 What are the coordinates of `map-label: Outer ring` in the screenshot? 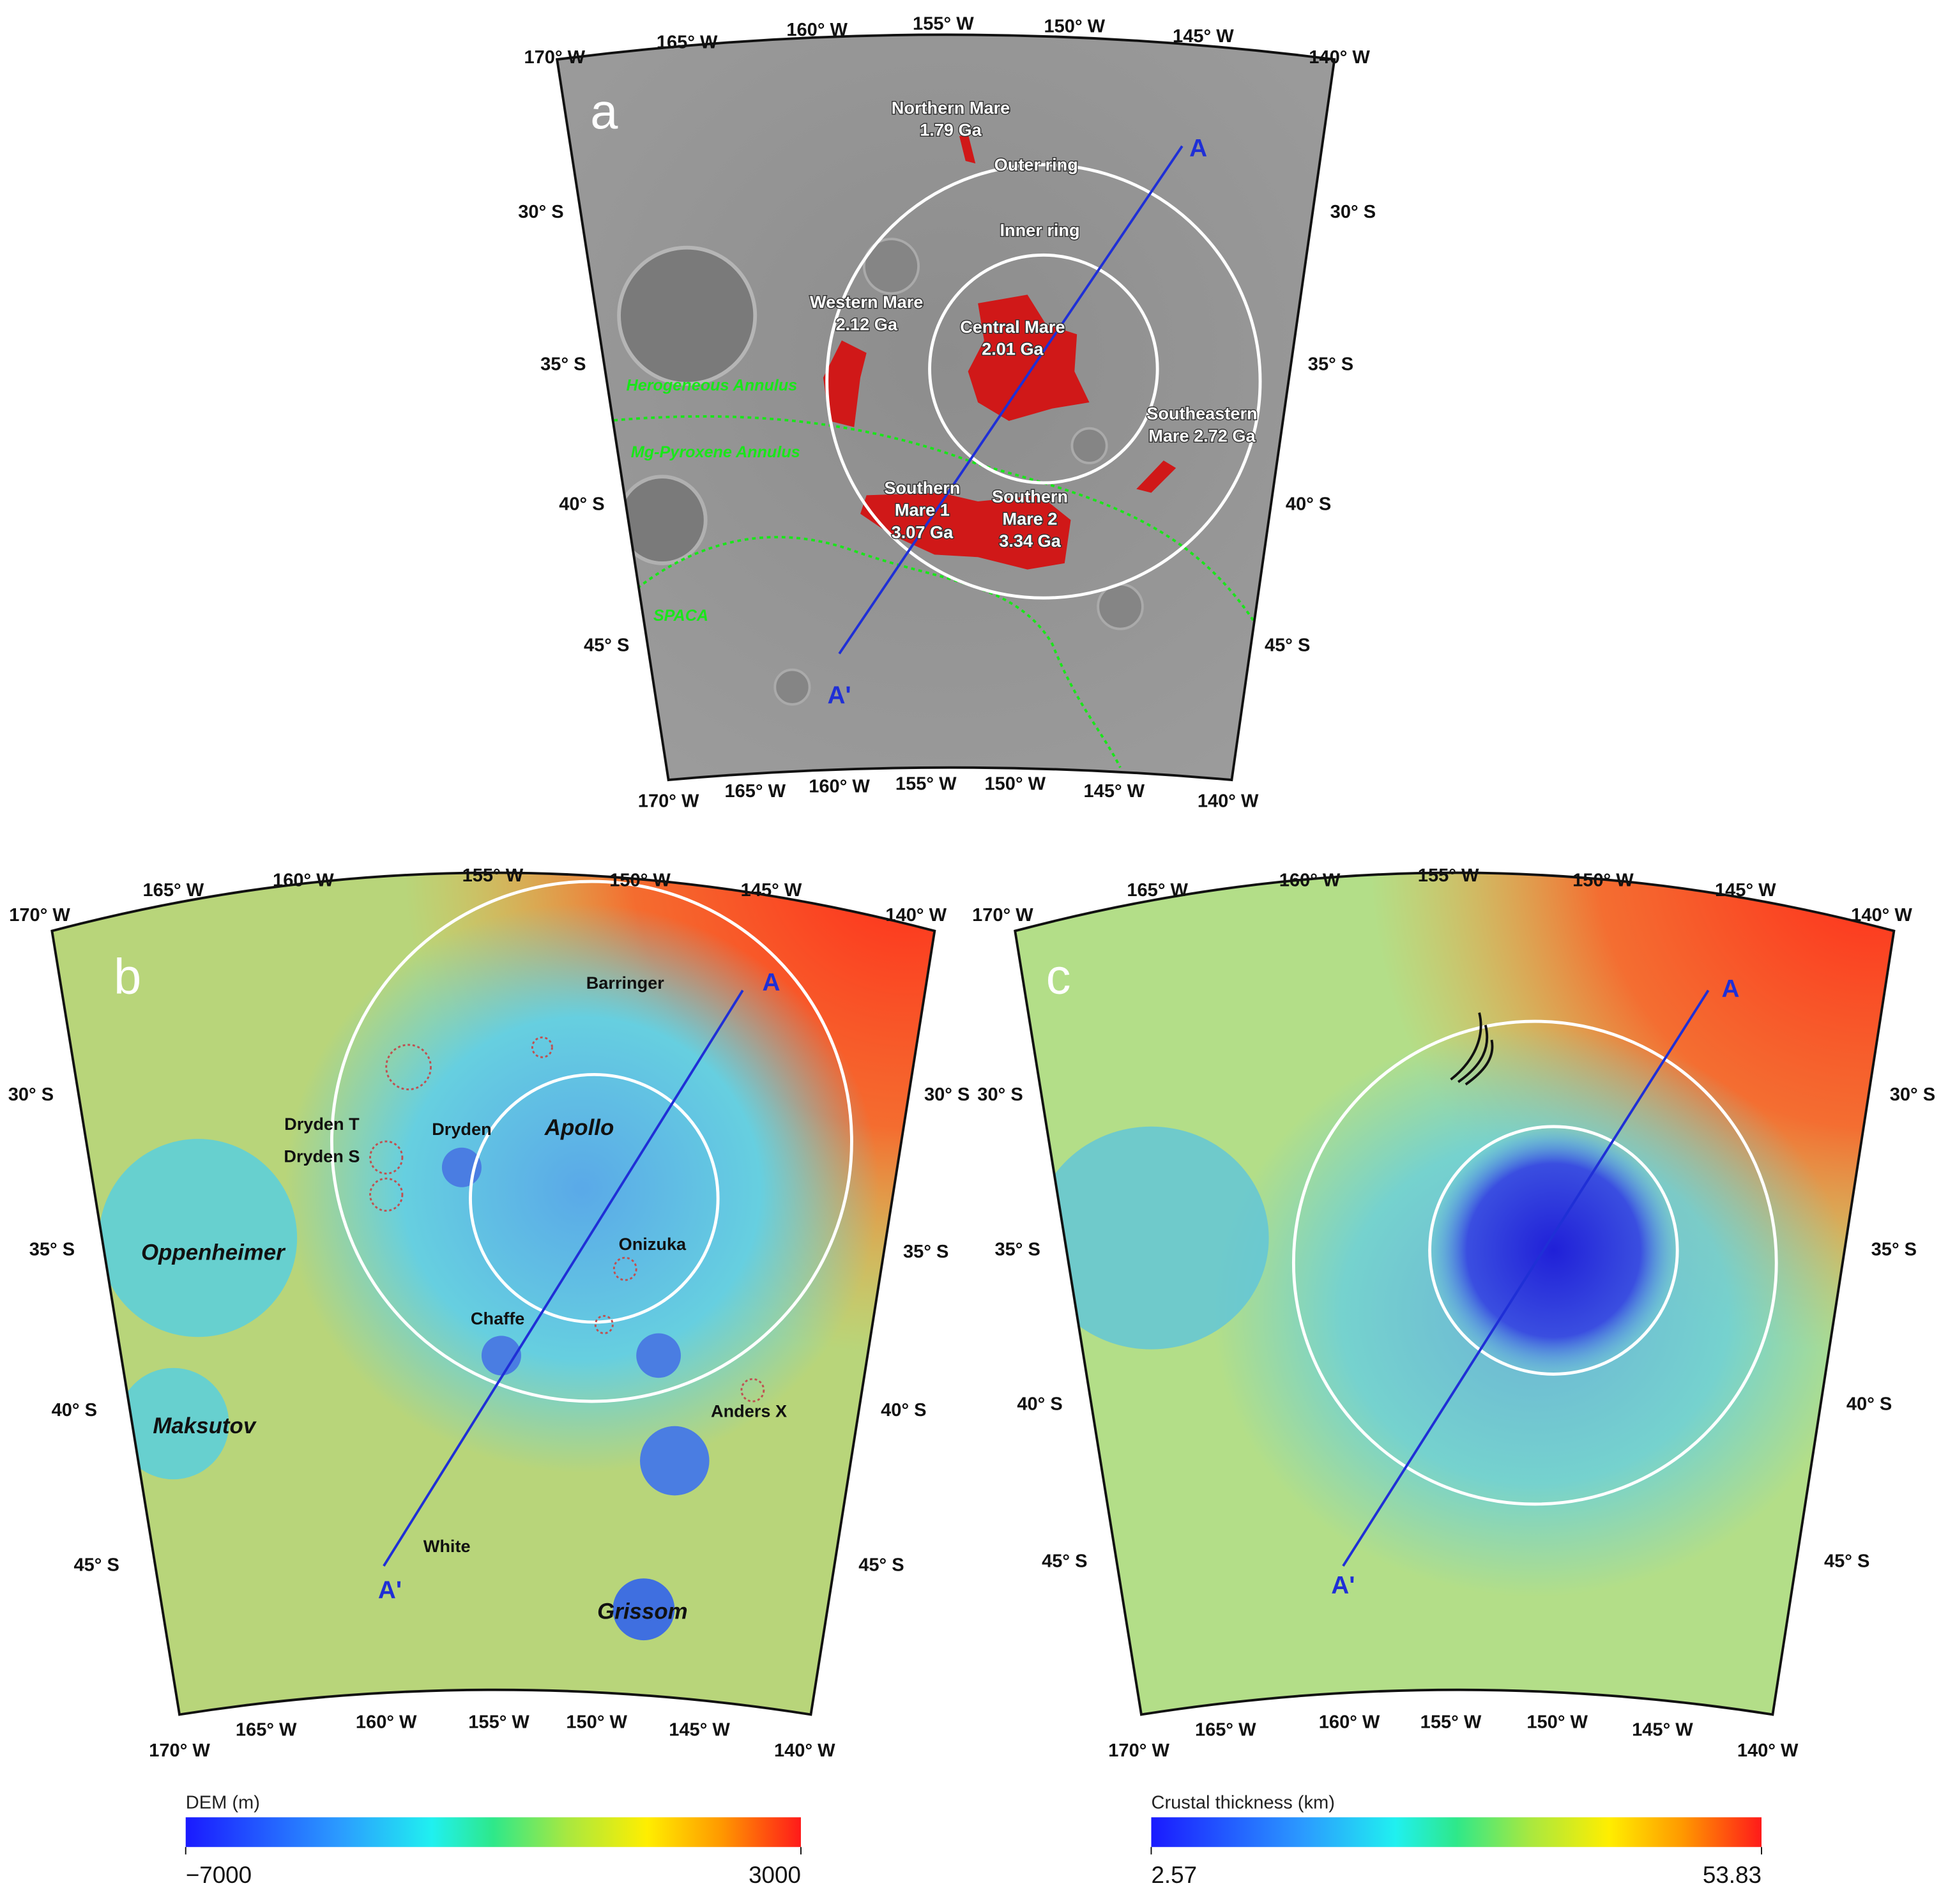 It's located at (1036, 164).